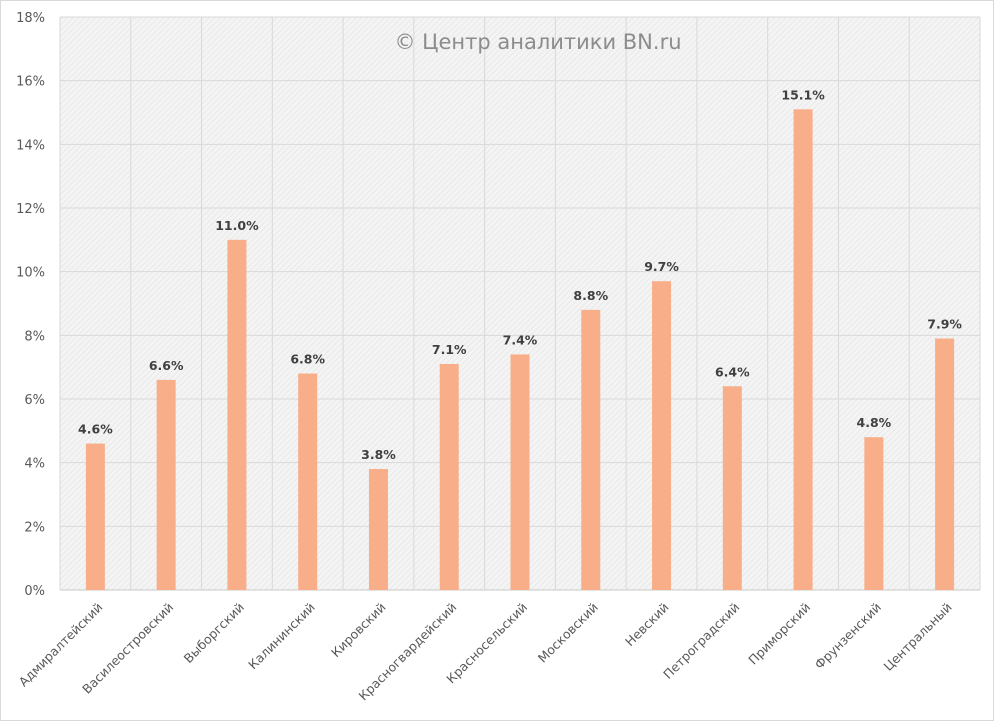 This screenshot has height=721, width=994. What do you see at coordinates (803, 94) in the screenshot?
I see `data-label: 15.1%` at bounding box center [803, 94].